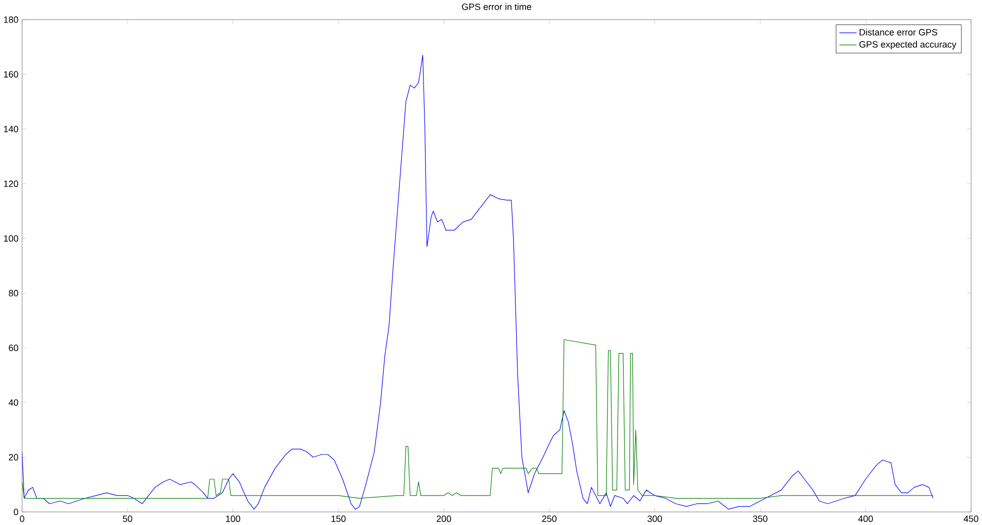  Describe the element at coordinates (16, 512) in the screenshot. I see `y-tick-label: 0` at that location.